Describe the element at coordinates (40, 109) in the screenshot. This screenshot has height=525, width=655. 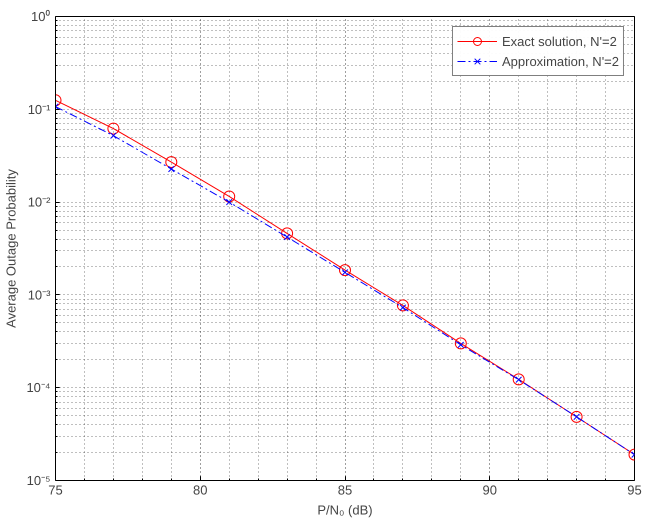
I see `y-tick-label: 10⁻¹` at that location.